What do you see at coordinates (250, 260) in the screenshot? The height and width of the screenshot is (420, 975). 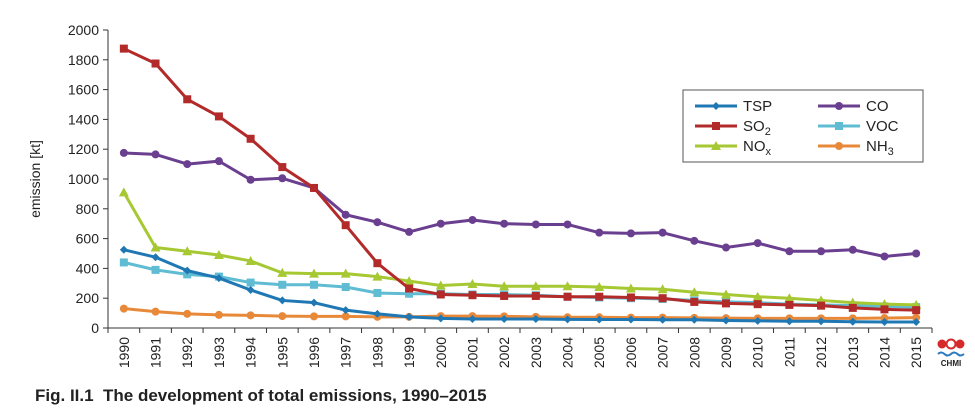 I see `point-nox-1994` at bounding box center [250, 260].